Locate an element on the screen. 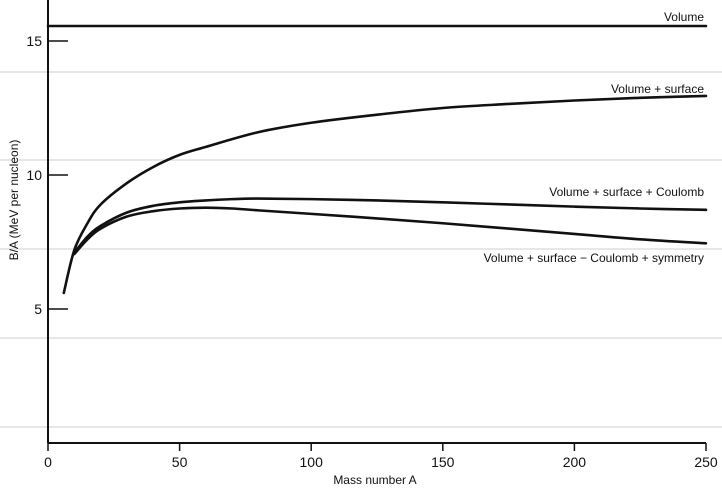 This screenshot has width=722, height=495. volume-surface-coulomb-symmetry-curve is located at coordinates (390, 231).